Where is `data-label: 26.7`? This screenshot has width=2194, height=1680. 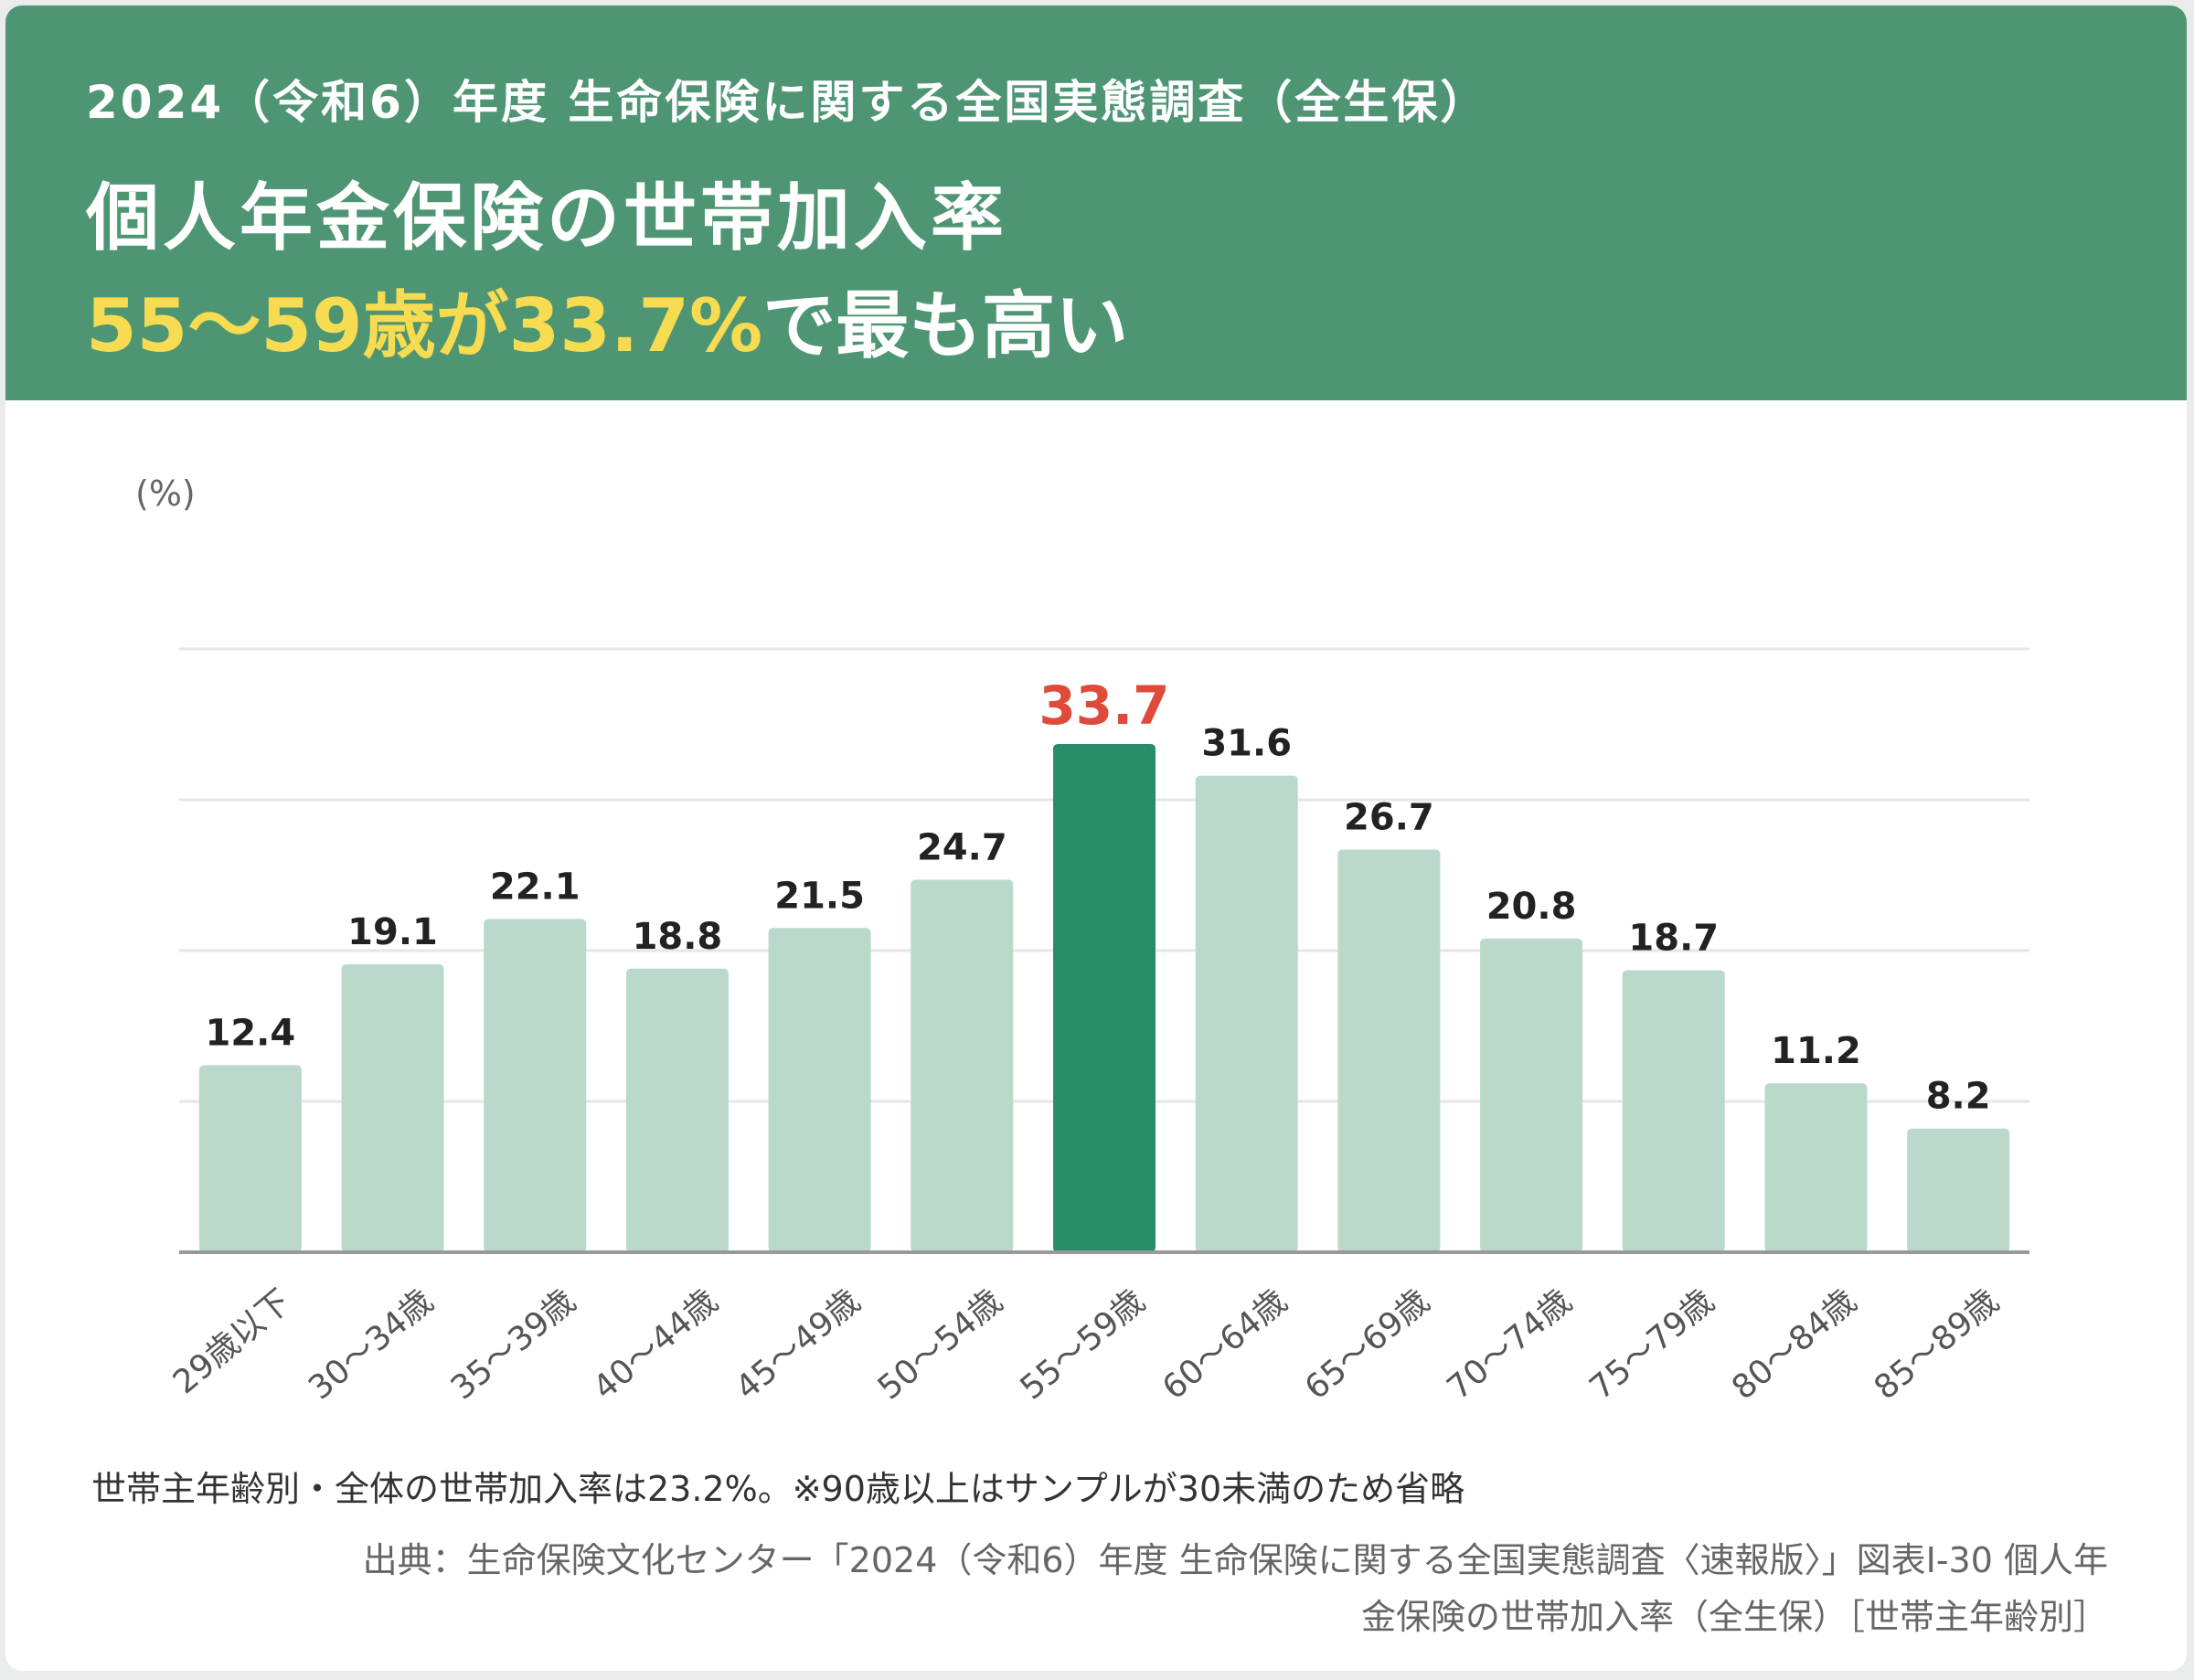 data-label: 26.7 is located at coordinates (1389, 817).